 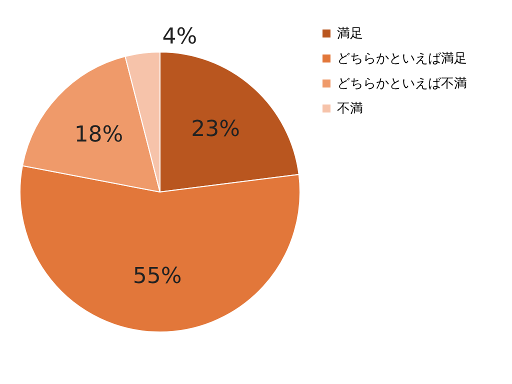 I want to click on data-label: 23%, so click(x=215, y=129).